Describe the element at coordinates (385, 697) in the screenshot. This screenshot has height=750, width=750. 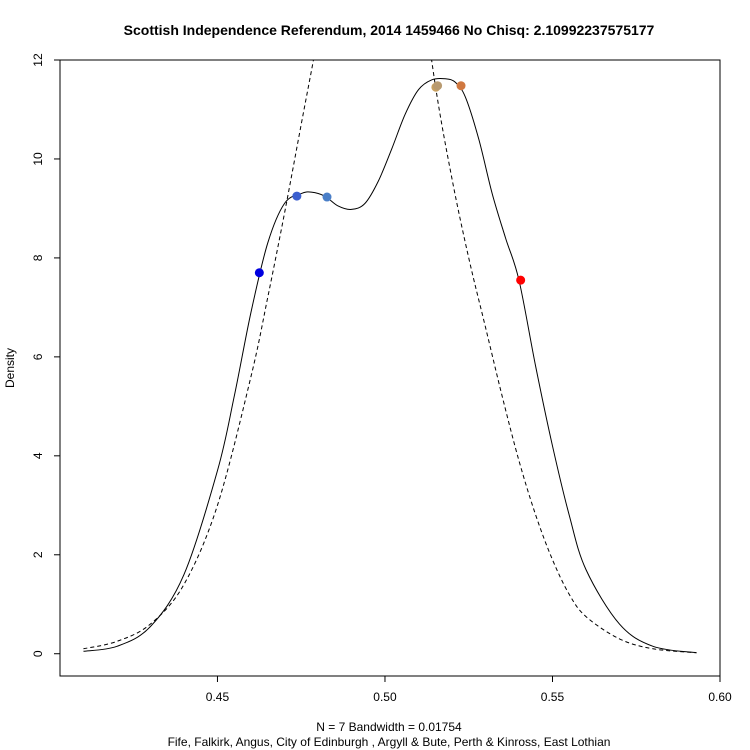
I see `x-tick-label-1: 0.50` at that location.